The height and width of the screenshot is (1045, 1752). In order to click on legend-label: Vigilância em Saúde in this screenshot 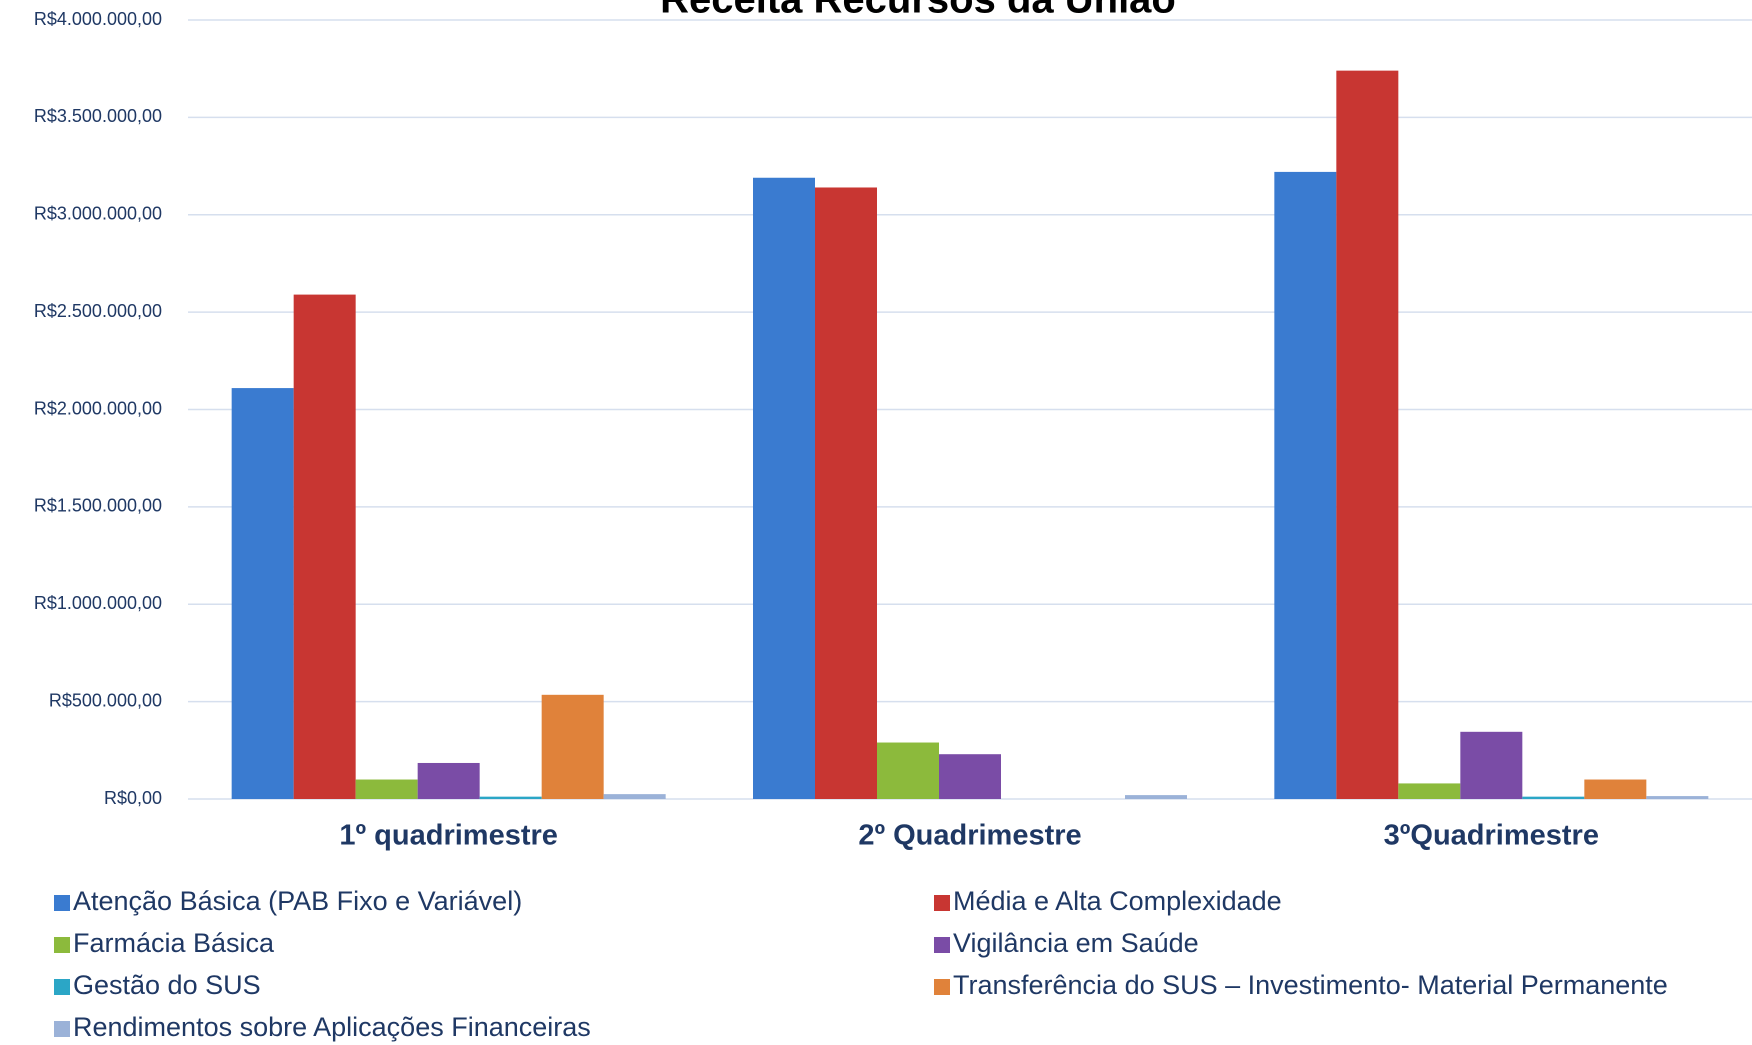, I will do `click(1076, 943)`.